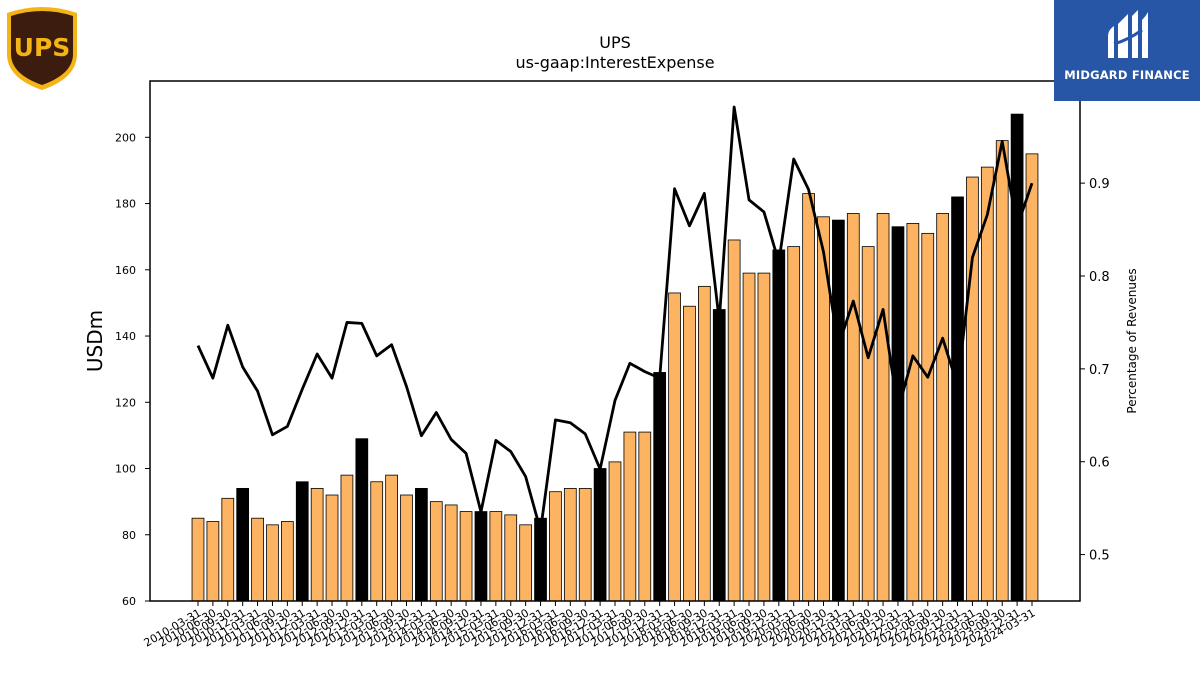 This screenshot has width=1200, height=675. Describe the element at coordinates (129, 535) in the screenshot. I see `y-tick-label: 80` at that location.